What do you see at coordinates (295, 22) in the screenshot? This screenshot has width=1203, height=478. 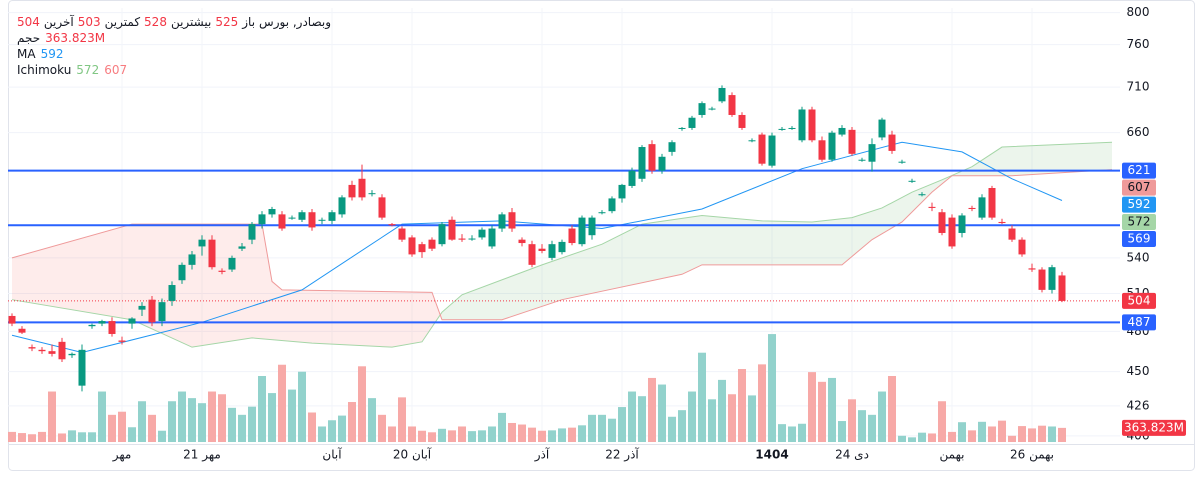 I see `symbol: وبصادر, بورس` at bounding box center [295, 22].